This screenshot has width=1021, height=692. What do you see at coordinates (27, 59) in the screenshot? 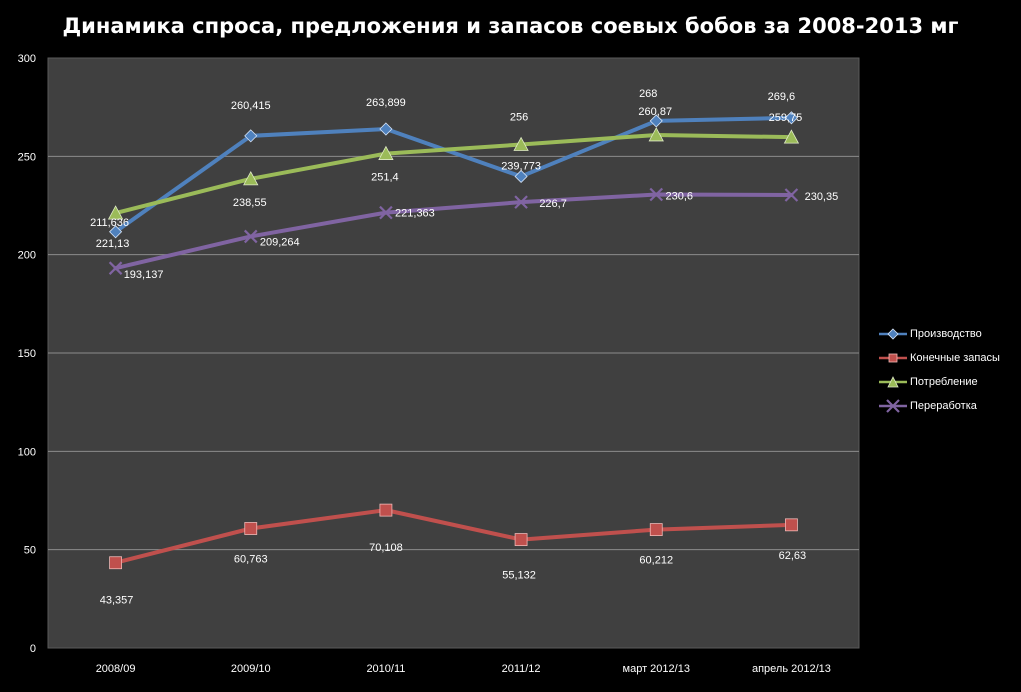
I see `y-tick-label: 300` at bounding box center [27, 59].